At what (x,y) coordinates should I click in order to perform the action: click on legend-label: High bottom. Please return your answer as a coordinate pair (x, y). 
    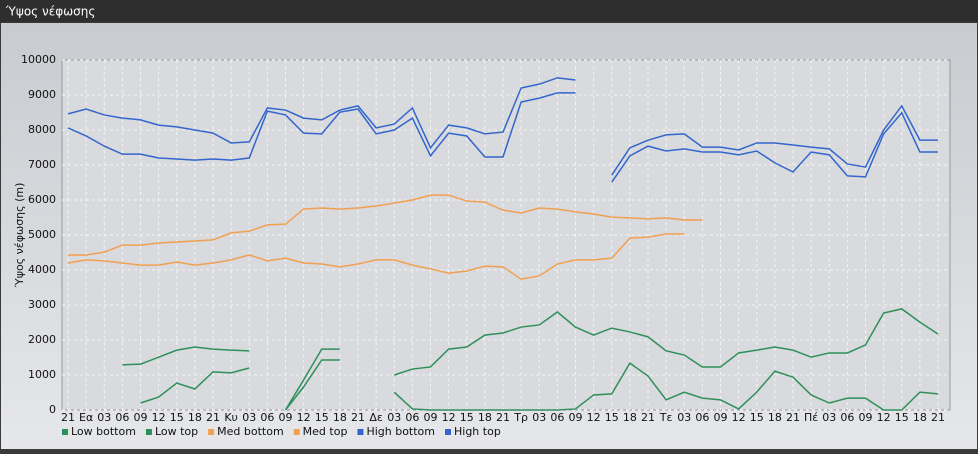
    Looking at the image, I should click on (400, 431).